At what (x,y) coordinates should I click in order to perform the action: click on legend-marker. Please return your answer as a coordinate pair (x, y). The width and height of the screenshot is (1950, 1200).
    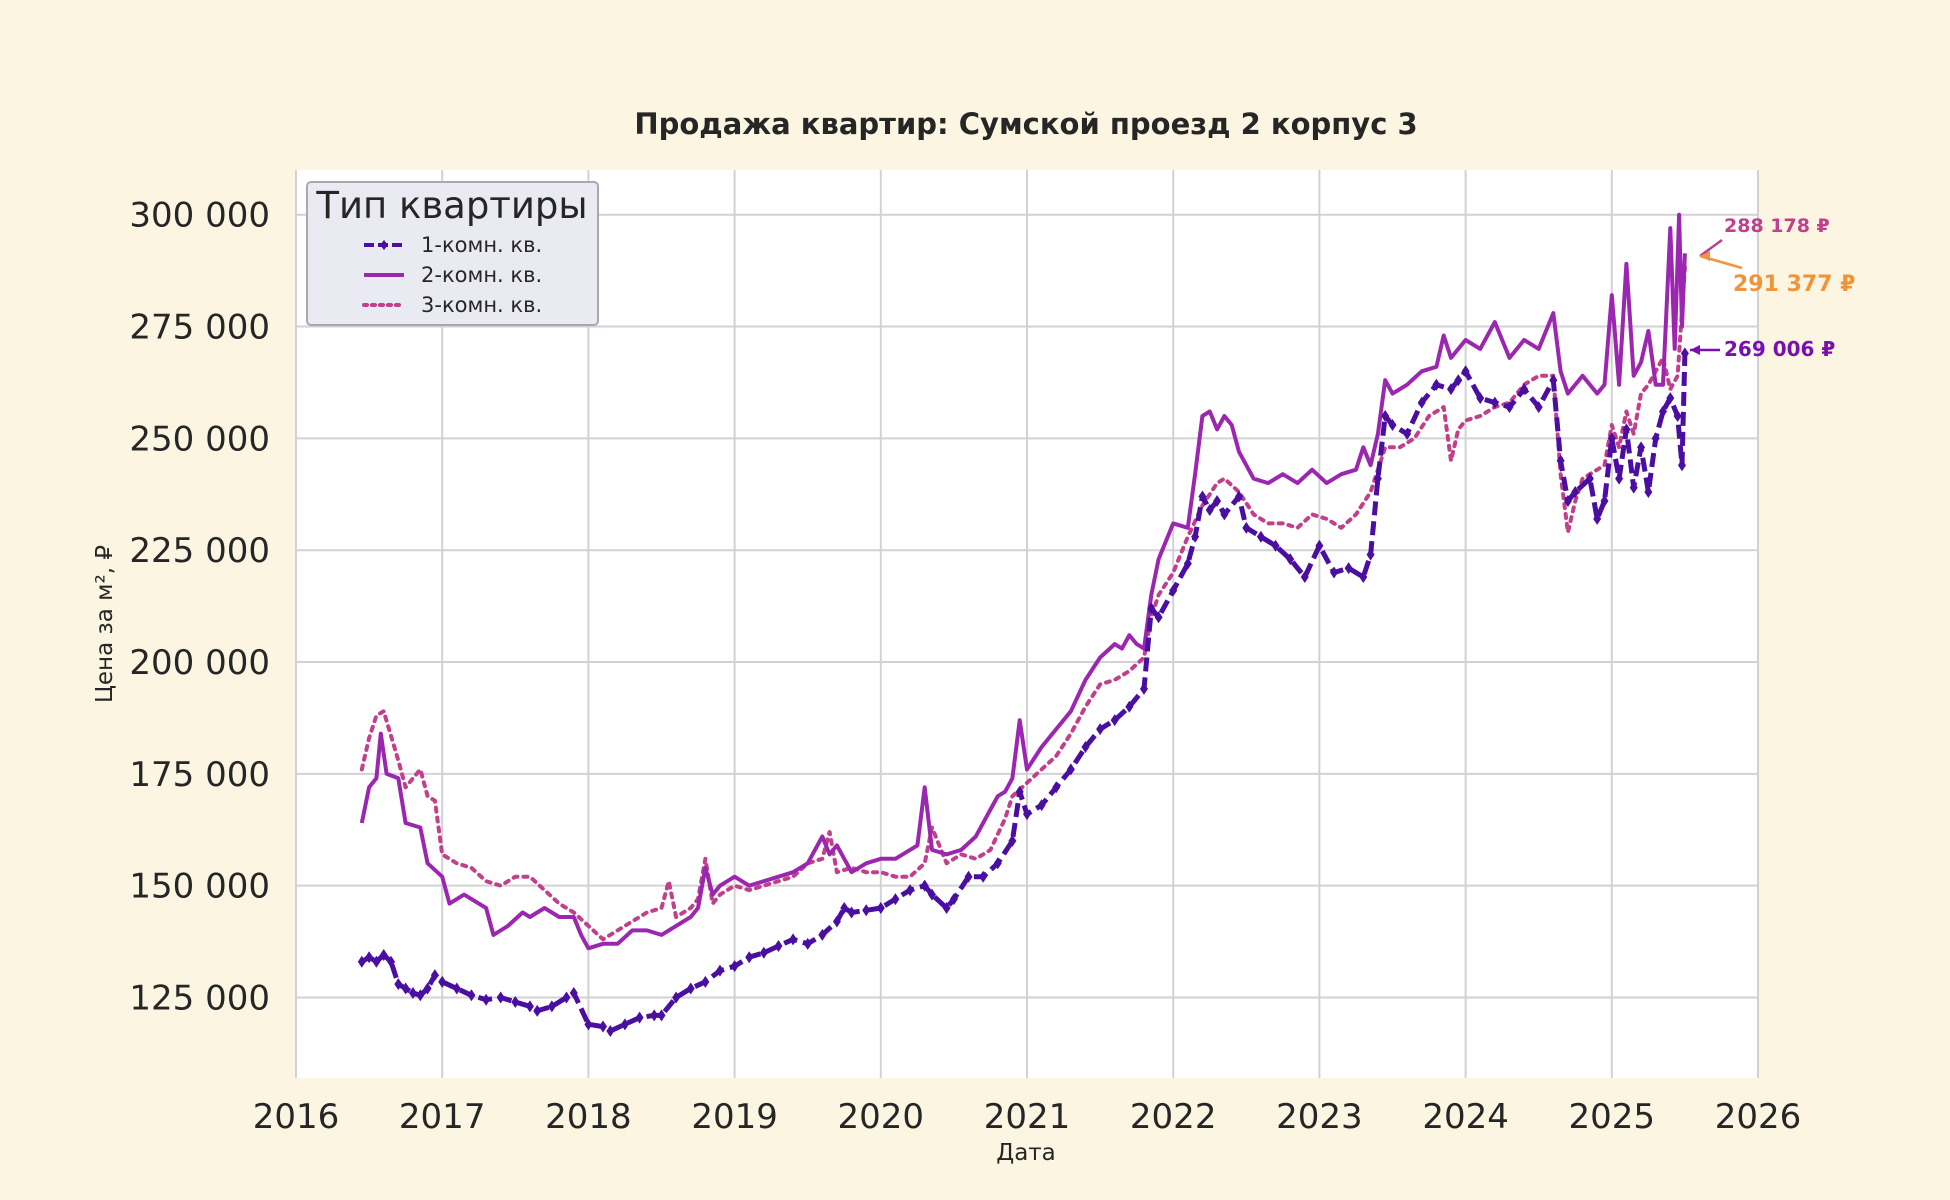
    Looking at the image, I should click on (384, 245).